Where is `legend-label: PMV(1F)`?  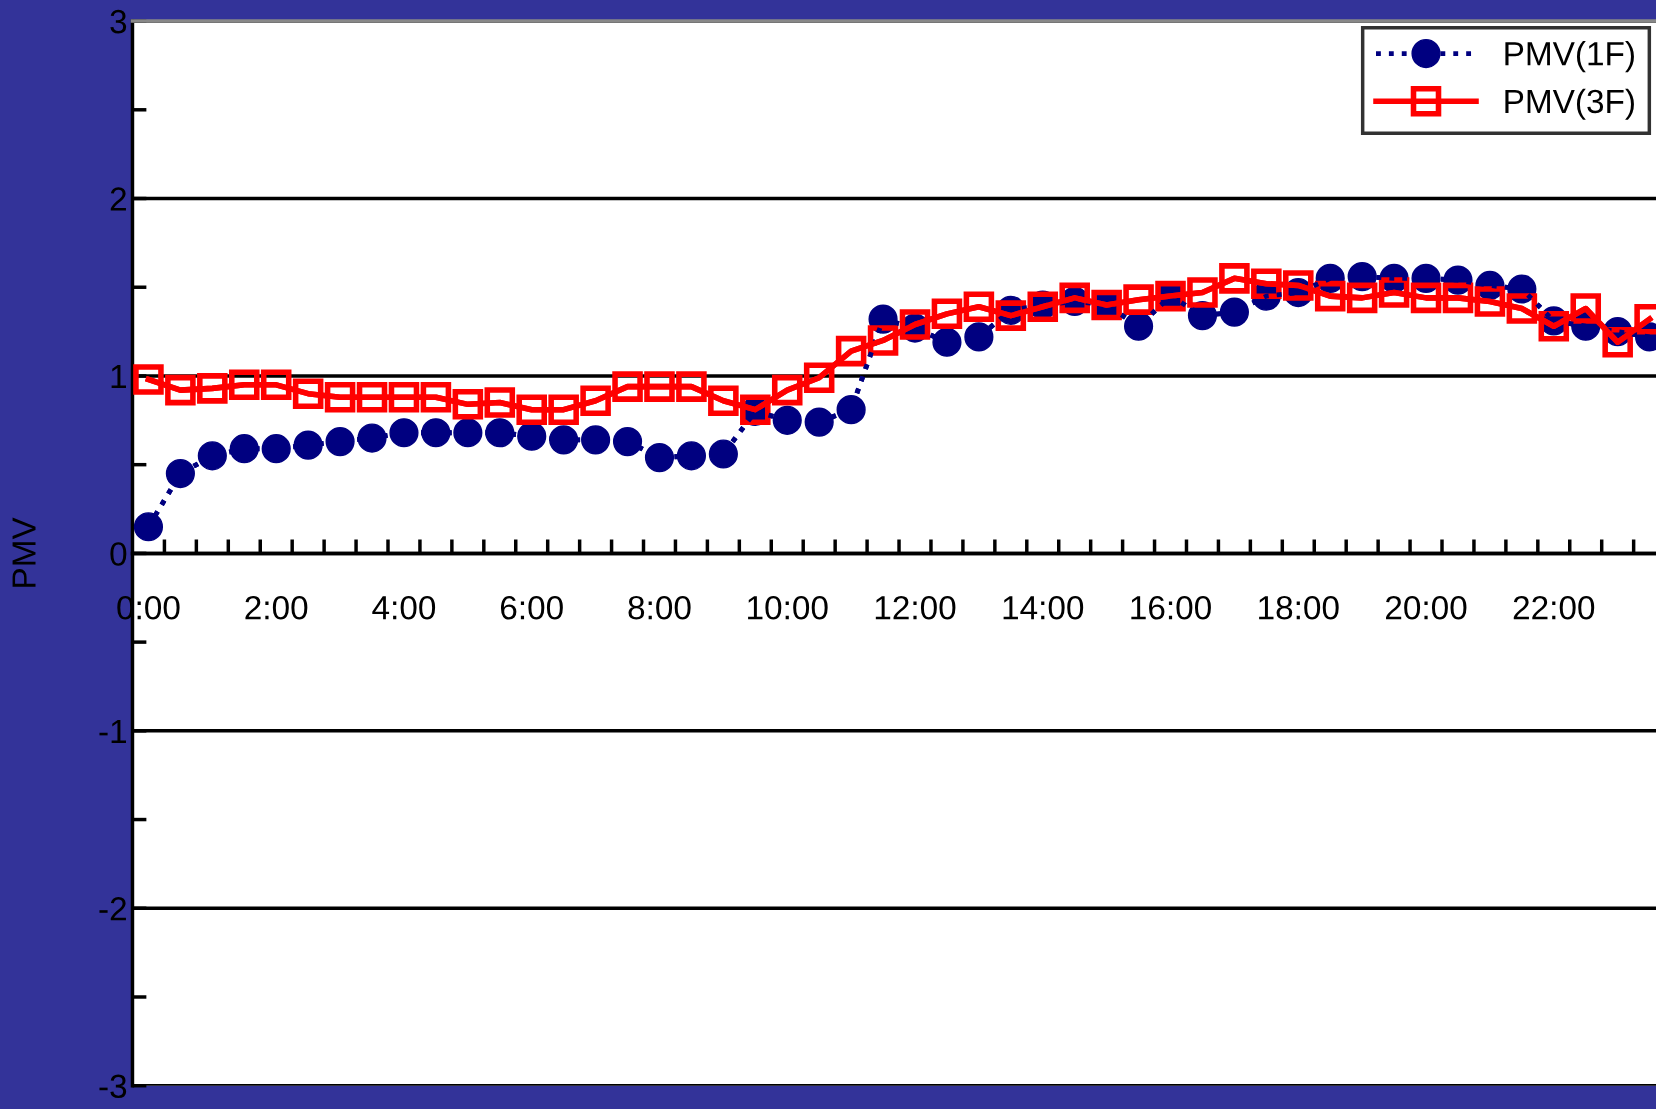 legend-label: PMV(1F) is located at coordinates (1569, 57).